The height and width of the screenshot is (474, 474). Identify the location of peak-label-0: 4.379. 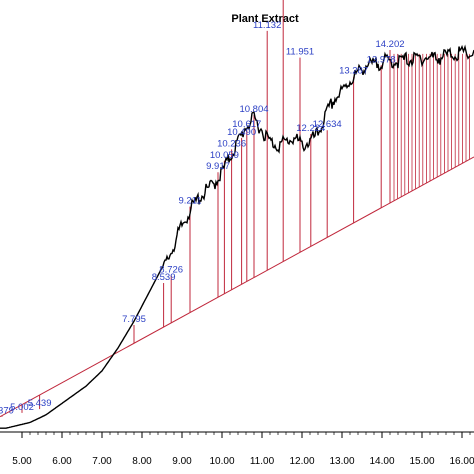
(7, 411).